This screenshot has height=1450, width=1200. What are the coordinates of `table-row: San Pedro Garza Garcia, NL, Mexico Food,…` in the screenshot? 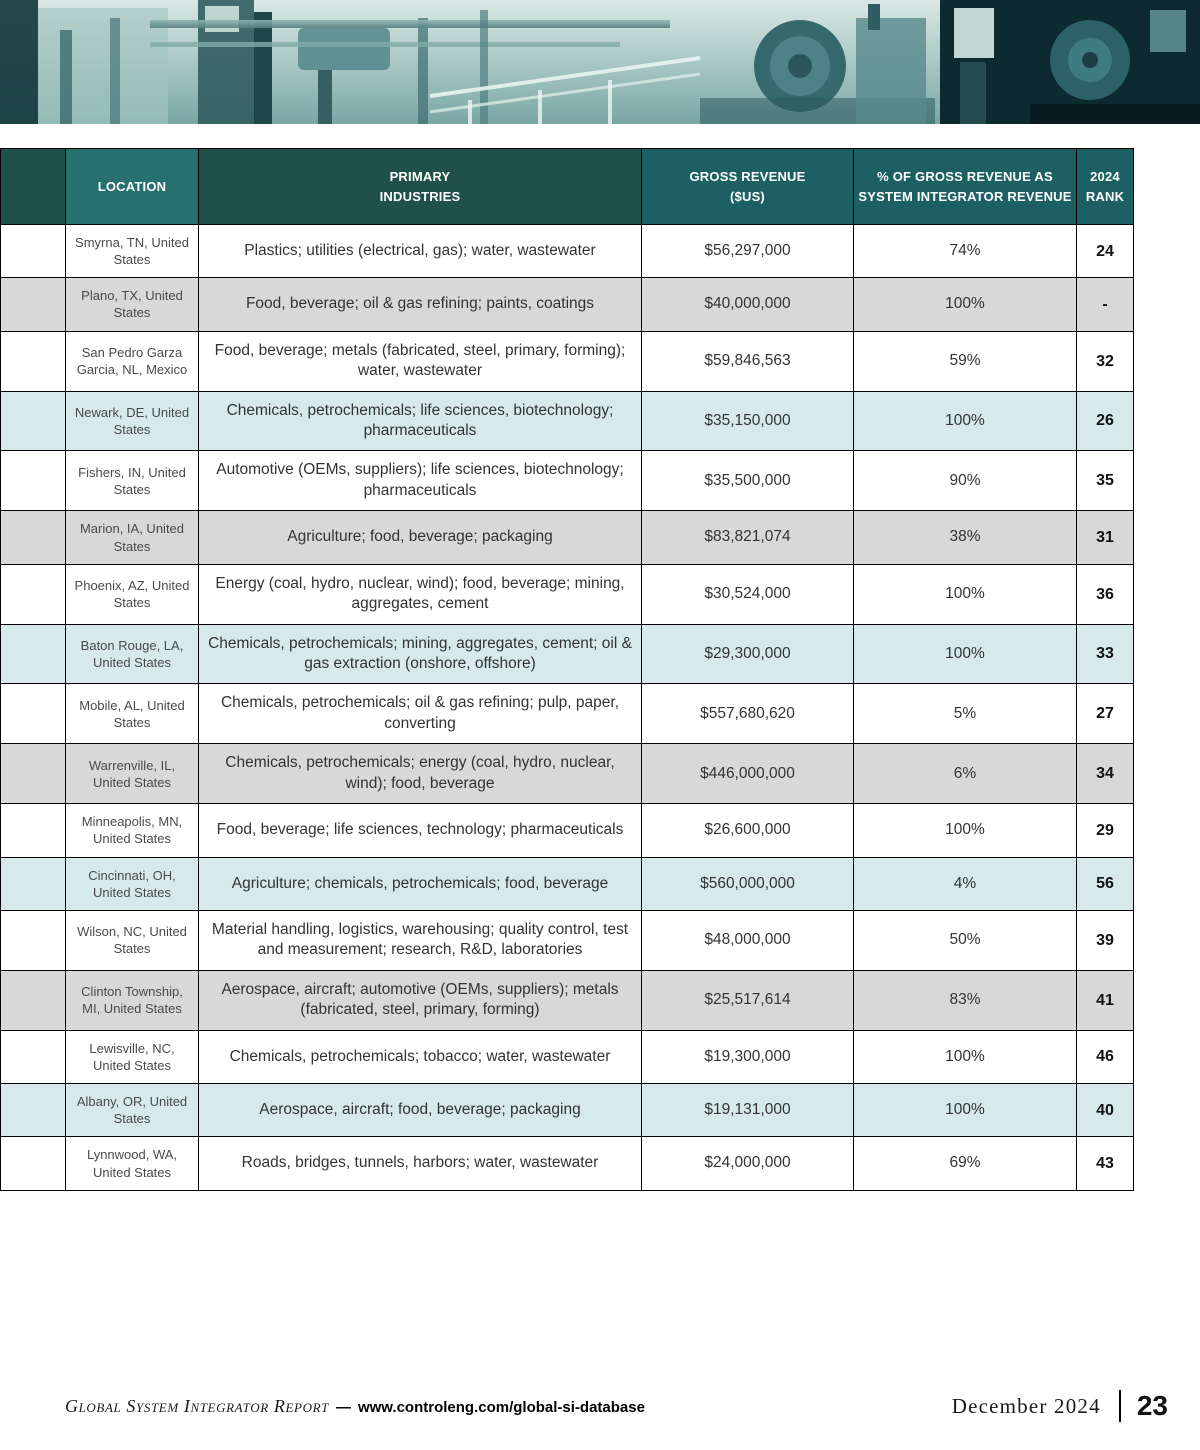 It's located at (567, 361).